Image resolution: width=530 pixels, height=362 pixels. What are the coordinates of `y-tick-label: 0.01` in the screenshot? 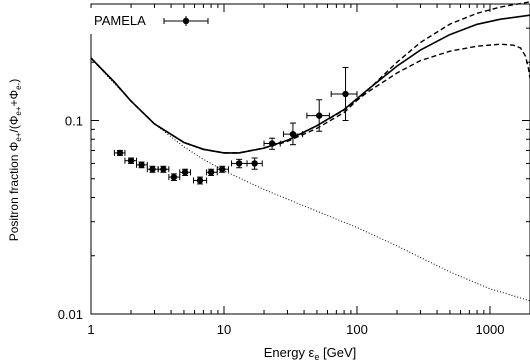 It's located at (70, 314).